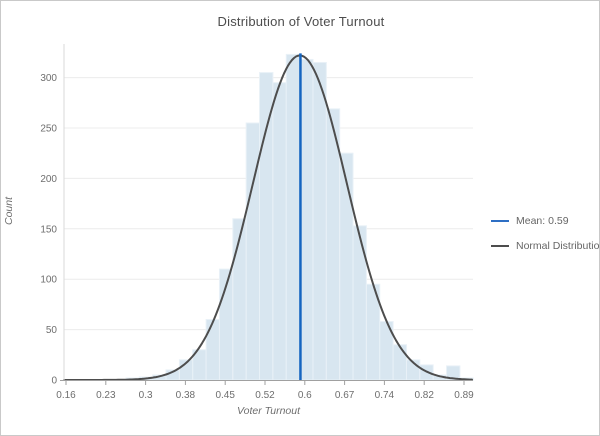 Image resolution: width=600 pixels, height=436 pixels. What do you see at coordinates (52, 330) in the screenshot?
I see `svg-text: 50` at bounding box center [52, 330].